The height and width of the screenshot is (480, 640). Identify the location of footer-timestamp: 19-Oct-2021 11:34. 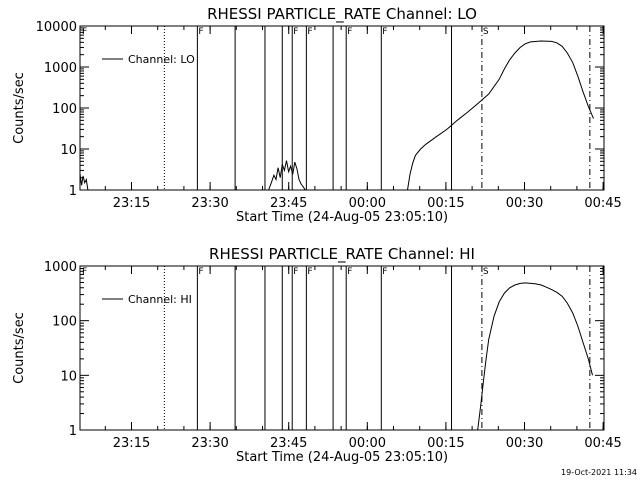
(599, 472).